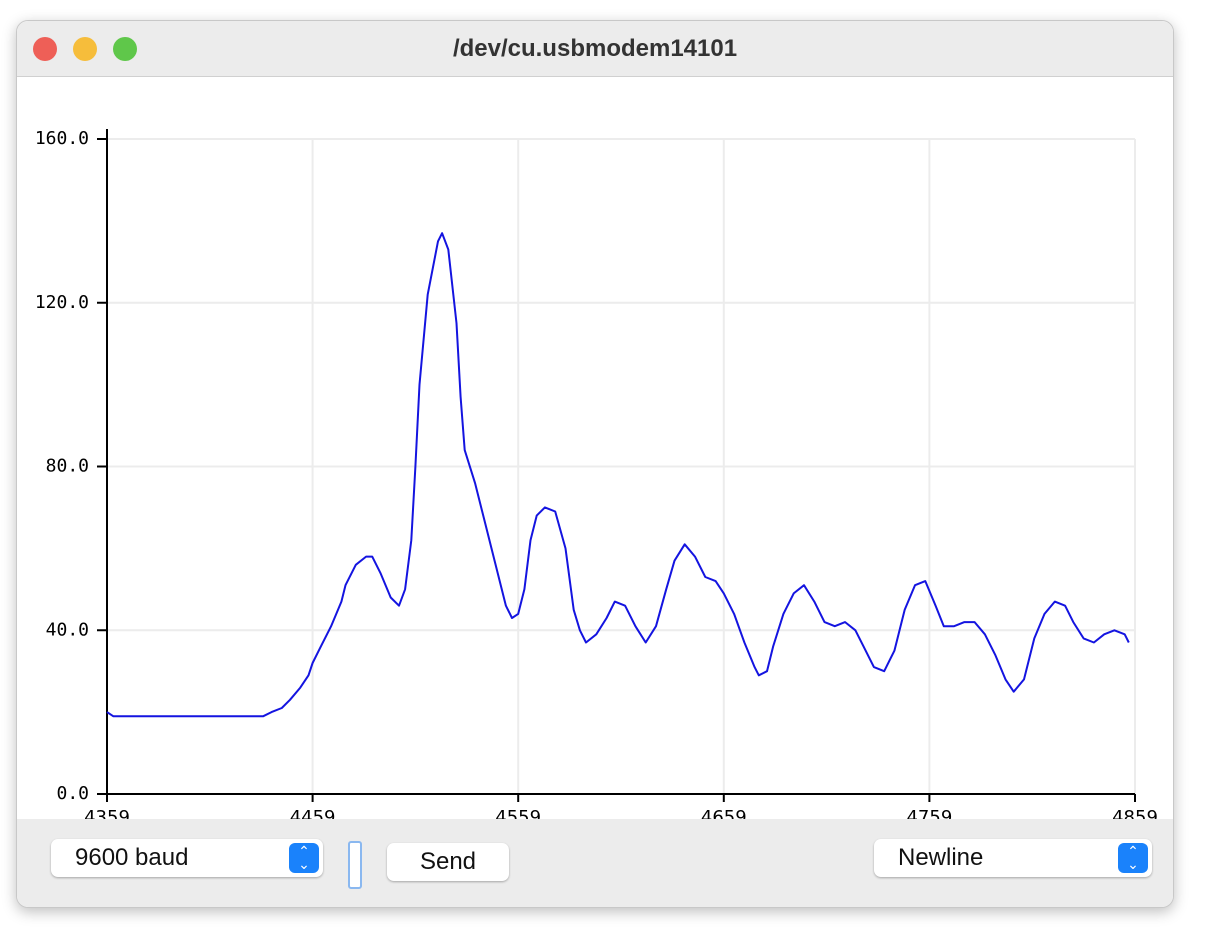 This screenshot has width=1218, height=936. Describe the element at coordinates (355, 865) in the screenshot. I see `input-field` at that location.